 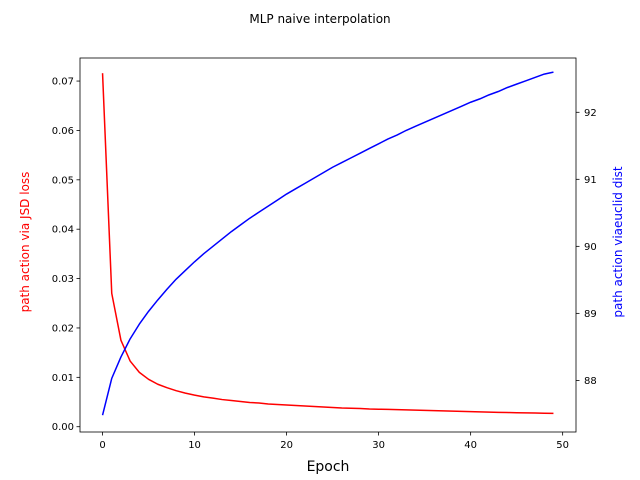 I want to click on x-tick-label: 40, so click(x=470, y=445).